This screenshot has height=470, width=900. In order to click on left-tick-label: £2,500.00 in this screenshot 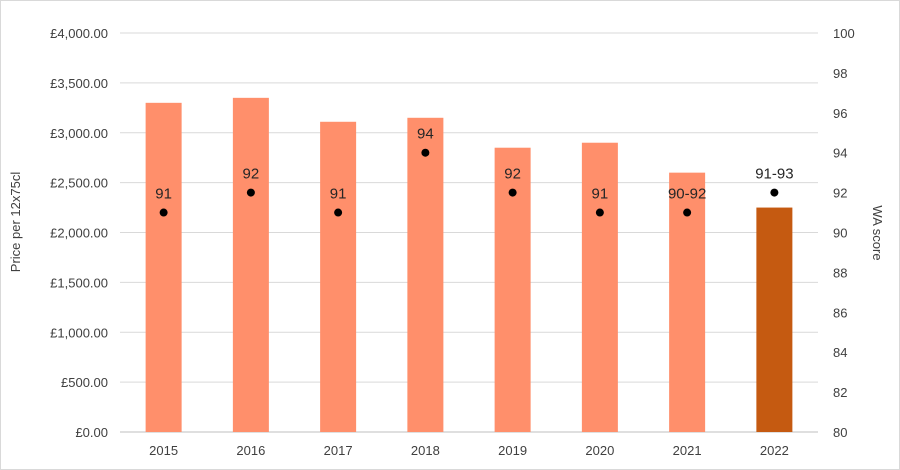, I will do `click(79, 183)`.